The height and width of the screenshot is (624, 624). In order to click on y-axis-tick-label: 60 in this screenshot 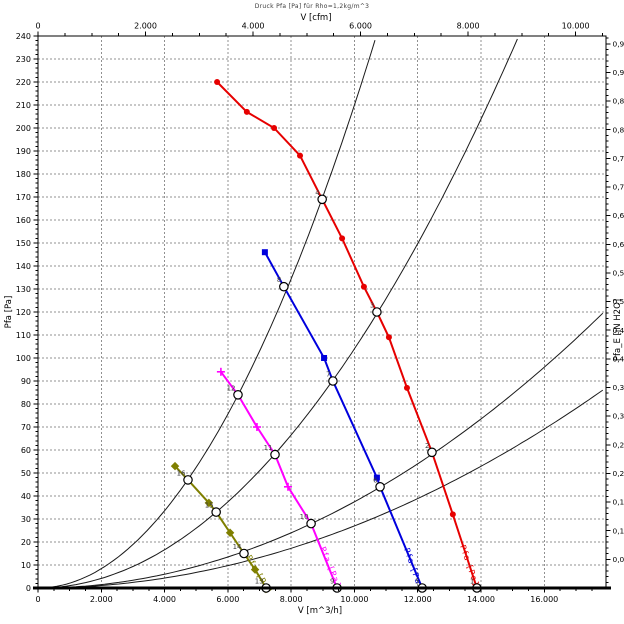, I will do `click(26, 450)`.